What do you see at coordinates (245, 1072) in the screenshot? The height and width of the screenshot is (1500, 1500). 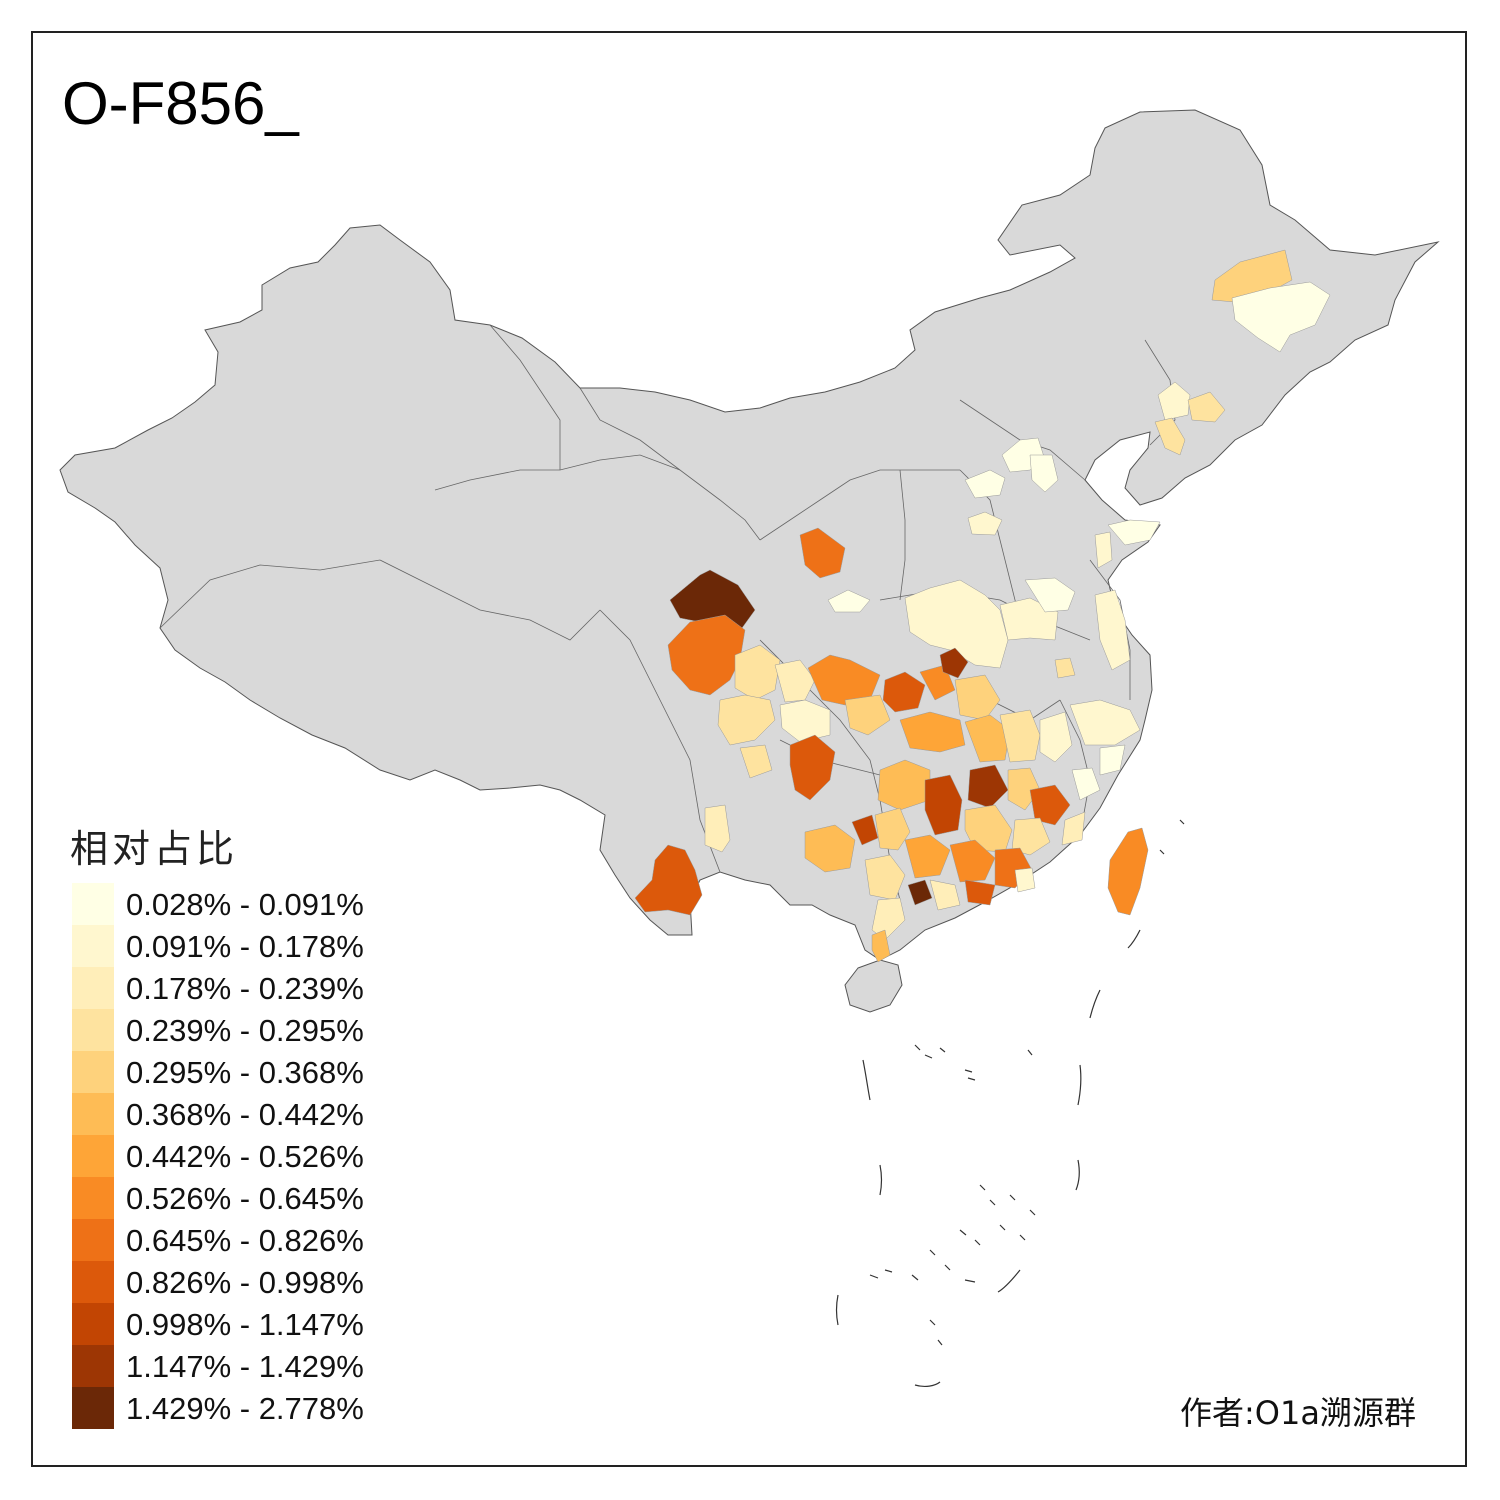 I see `legend-label: 0.295% - 0.368%` at bounding box center [245, 1072].